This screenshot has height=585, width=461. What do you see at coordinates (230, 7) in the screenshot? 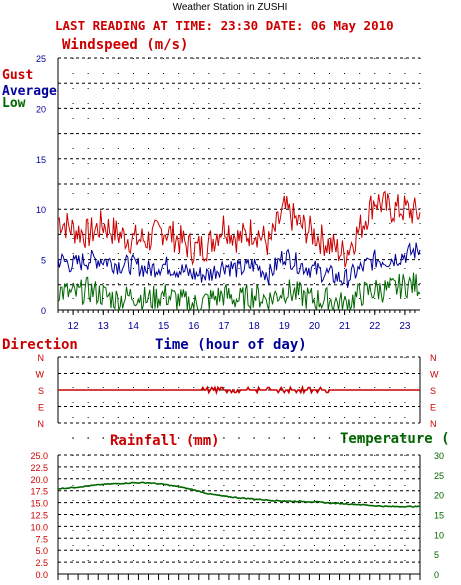
I see `station-title: Weather Station in ZUSHI` at bounding box center [230, 7].